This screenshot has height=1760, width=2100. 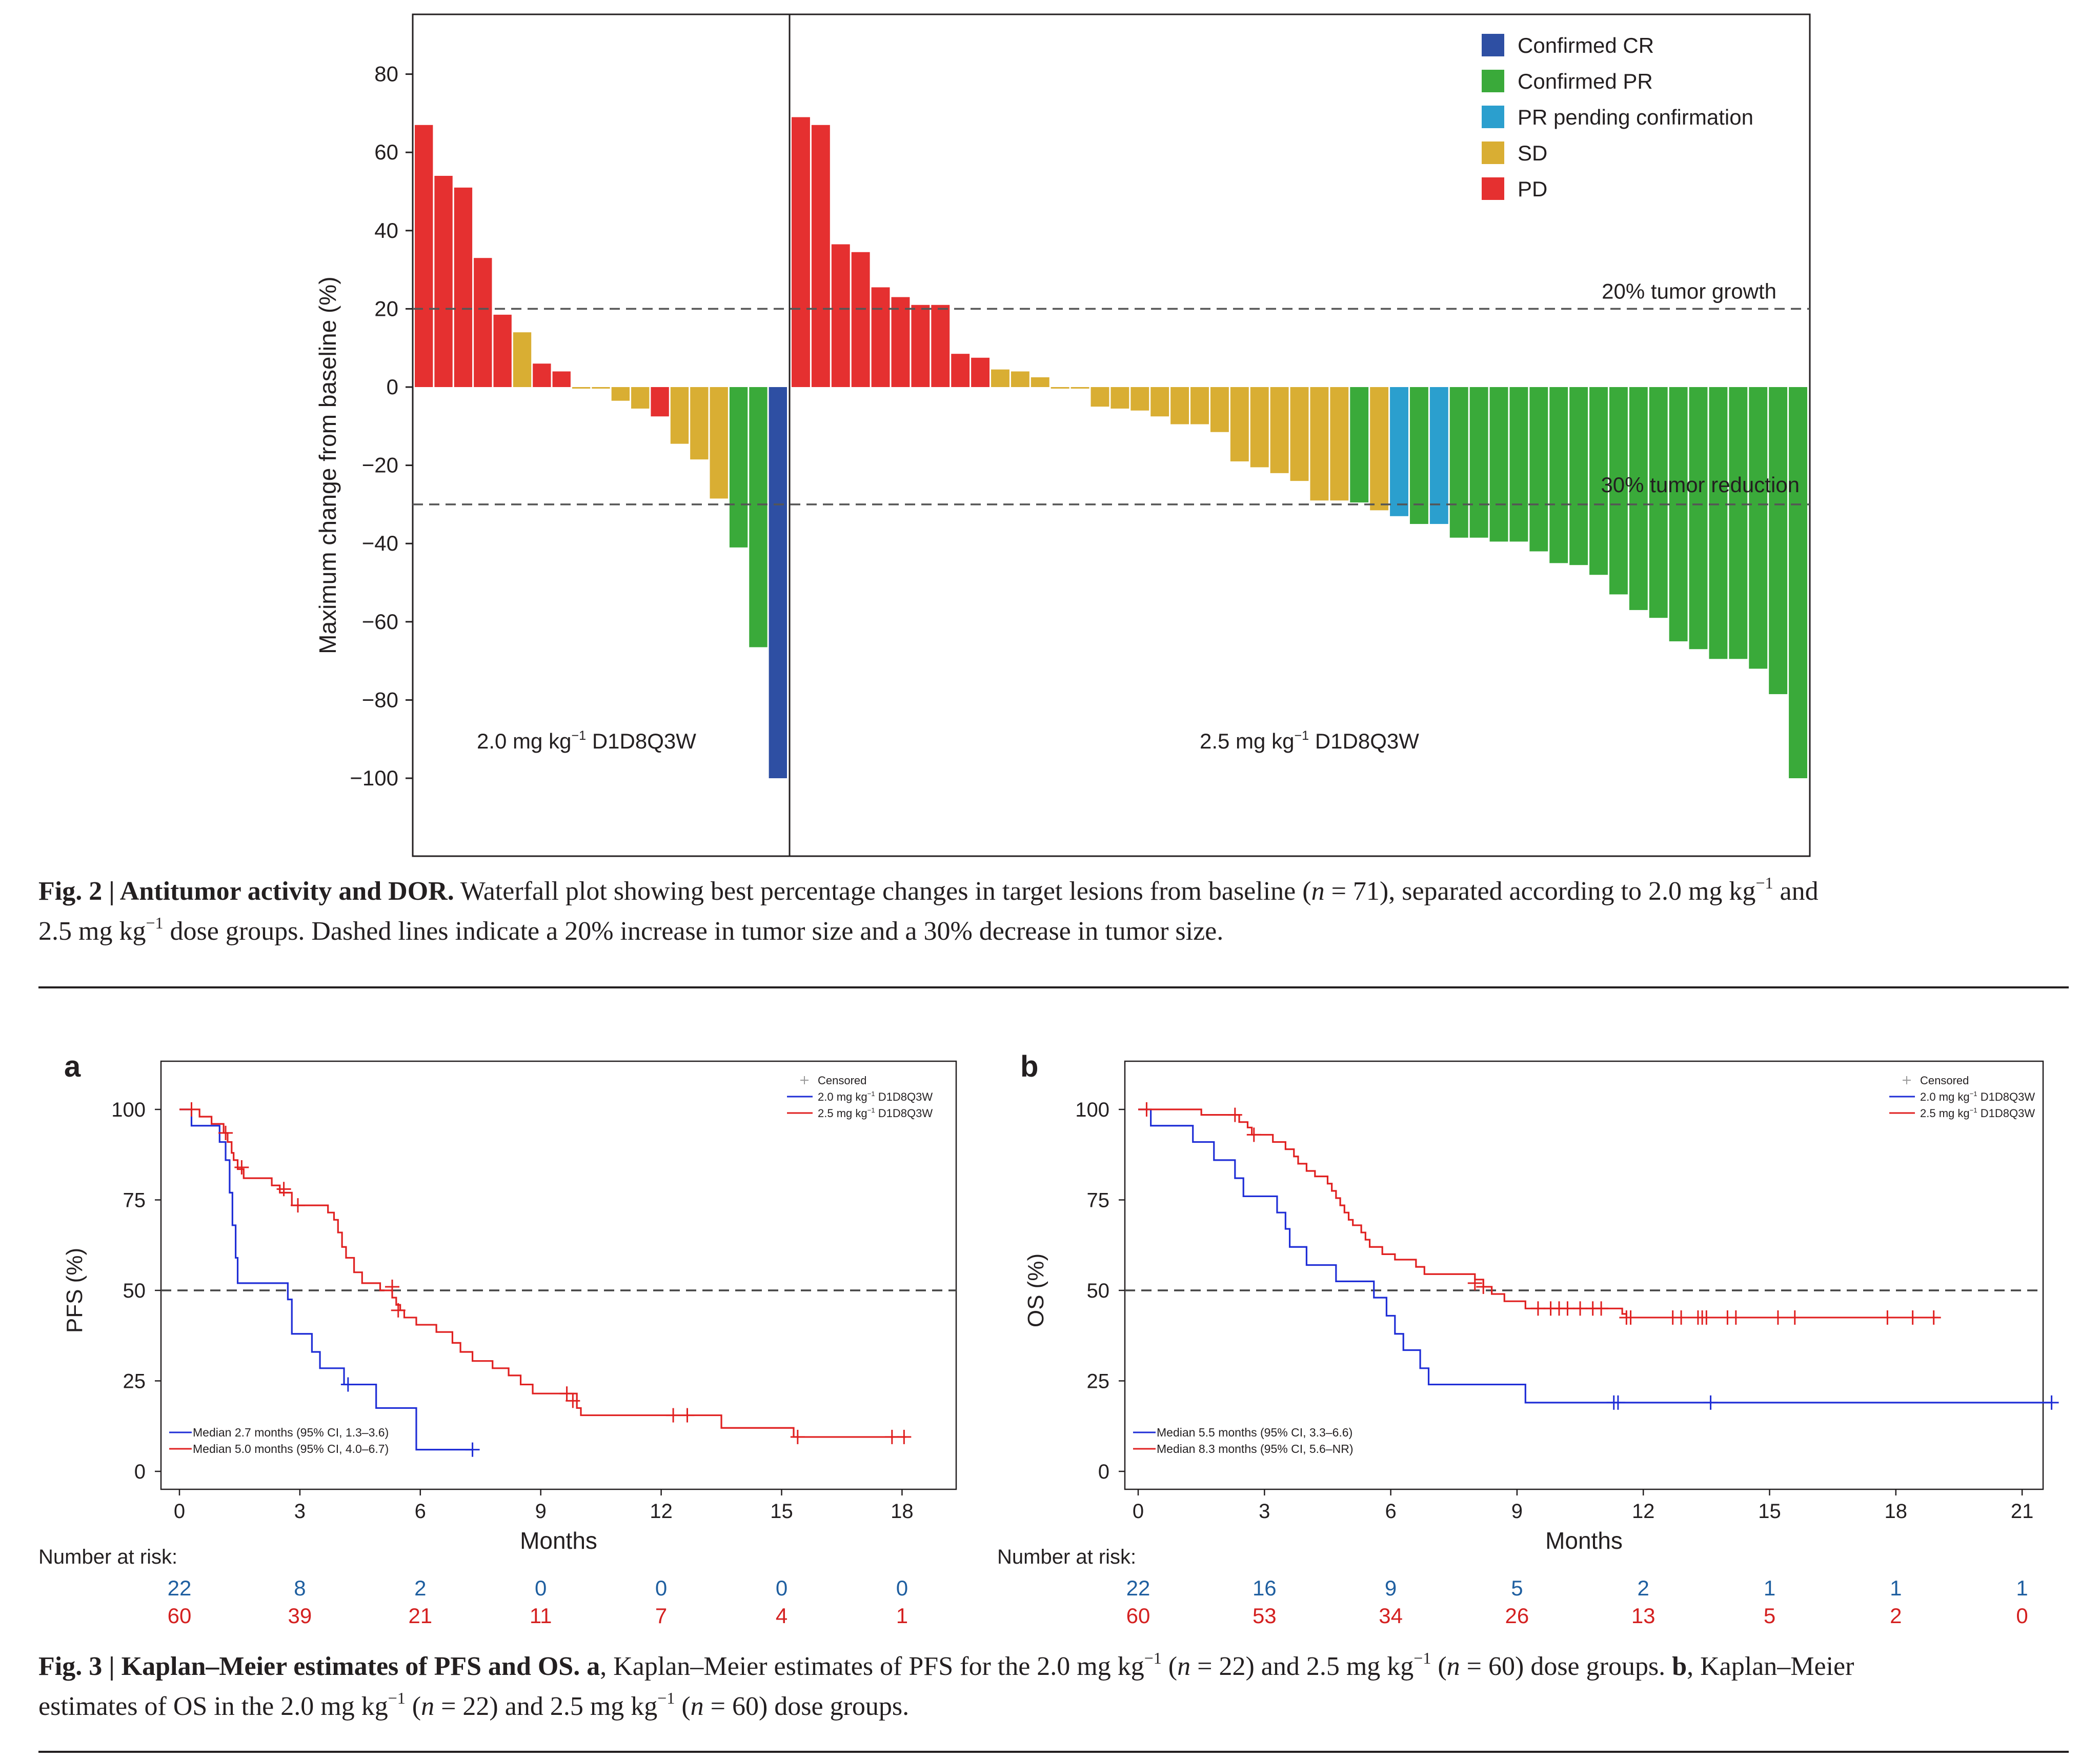 What do you see at coordinates (1309, 741) in the screenshot?
I see `group-label-high: 2.5 mg kg−1 D1D8Q3W` at bounding box center [1309, 741].